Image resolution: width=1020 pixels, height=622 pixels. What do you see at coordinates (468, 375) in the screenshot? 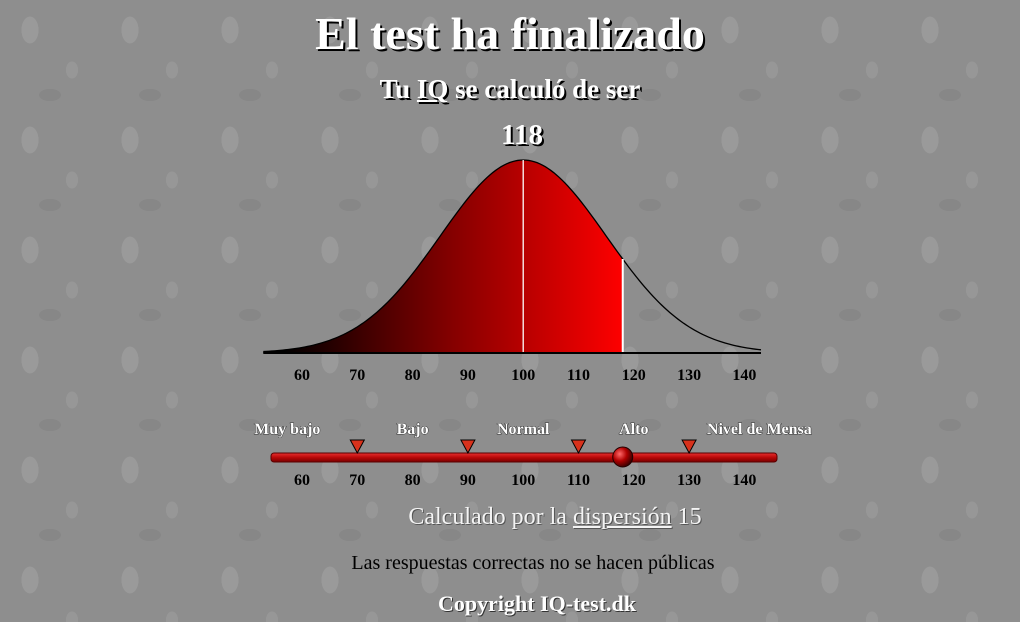
I see `chart-tick-label: 90` at bounding box center [468, 375].